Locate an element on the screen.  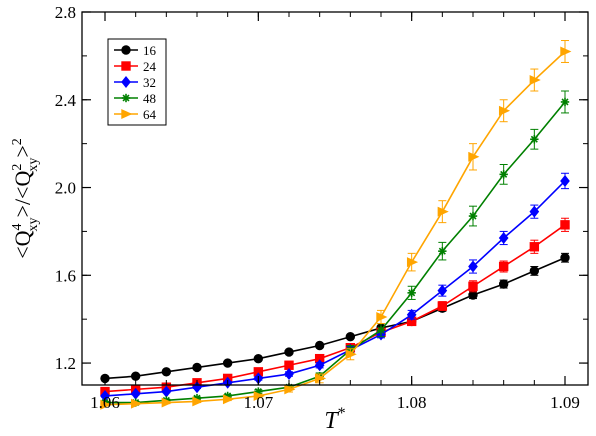
y-axis-title: <Q4xy>/<Q2xy>2 is located at coordinates (25, 198).